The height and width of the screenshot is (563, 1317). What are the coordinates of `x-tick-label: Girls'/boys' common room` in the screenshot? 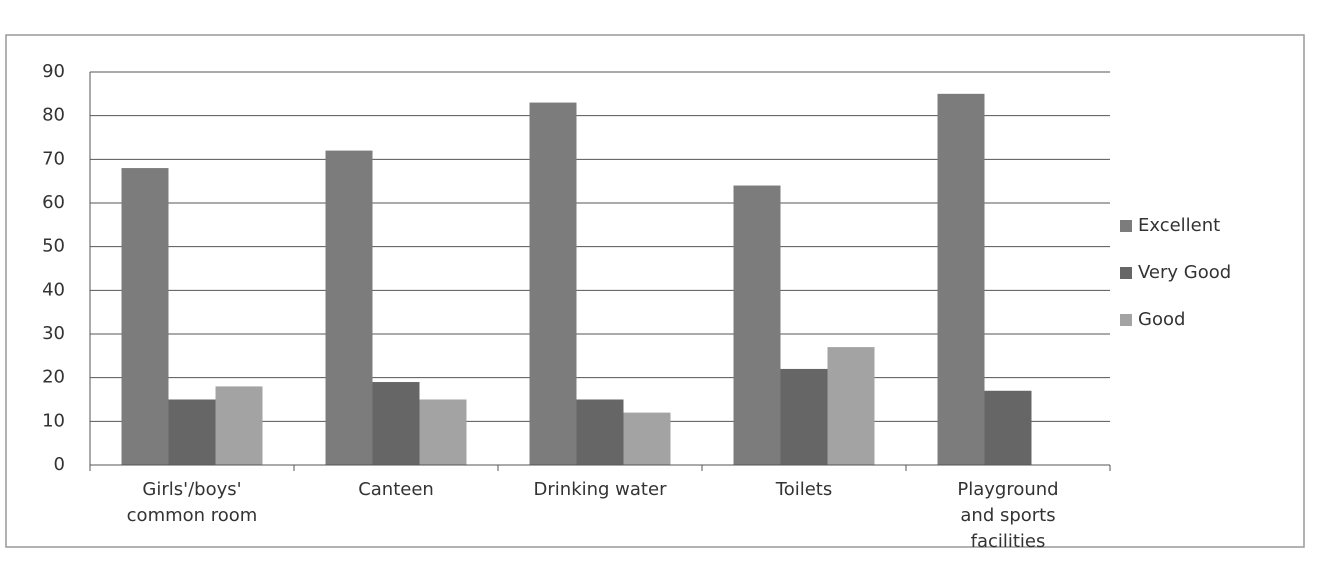 It's located at (192, 502).